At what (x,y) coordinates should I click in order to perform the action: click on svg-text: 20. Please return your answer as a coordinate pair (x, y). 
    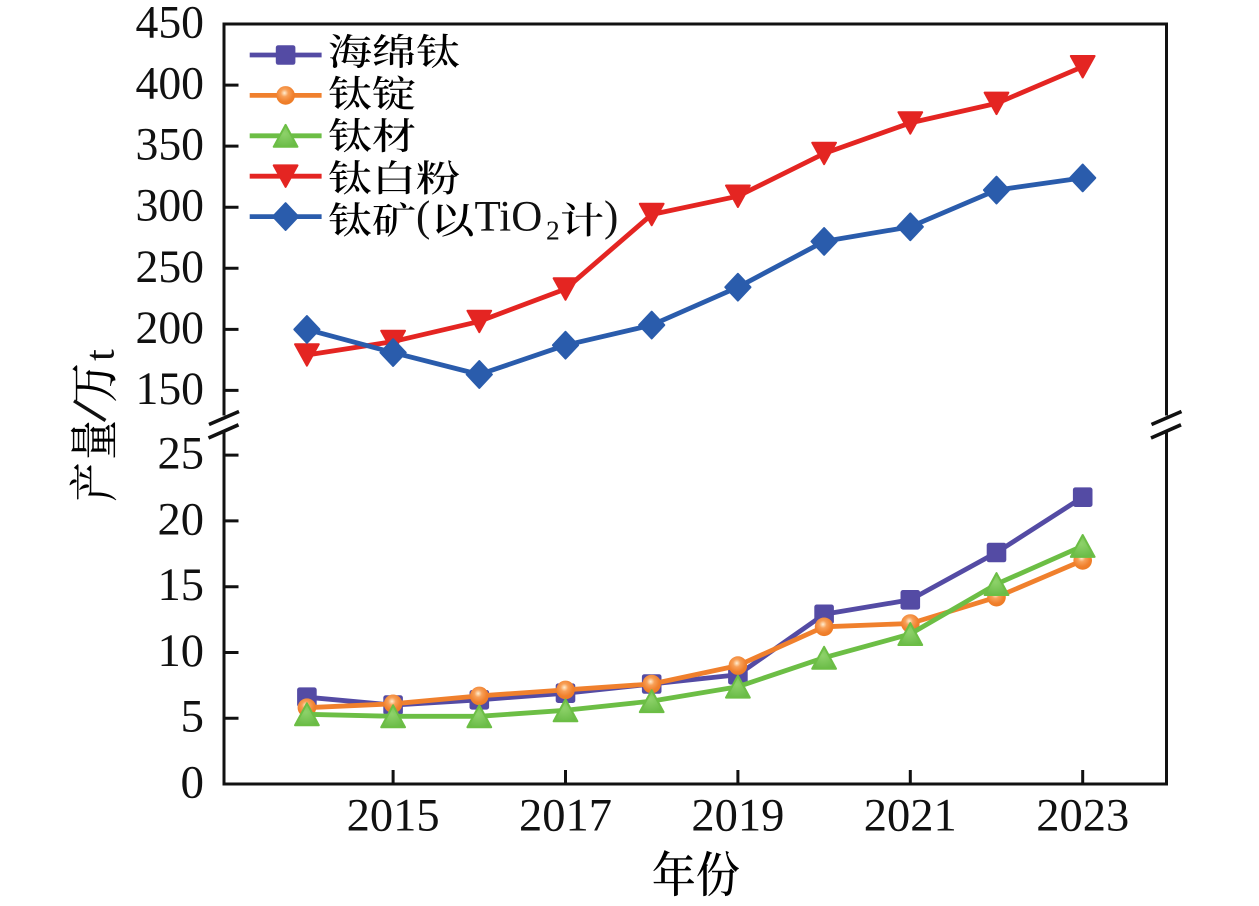
    Looking at the image, I should click on (181, 519).